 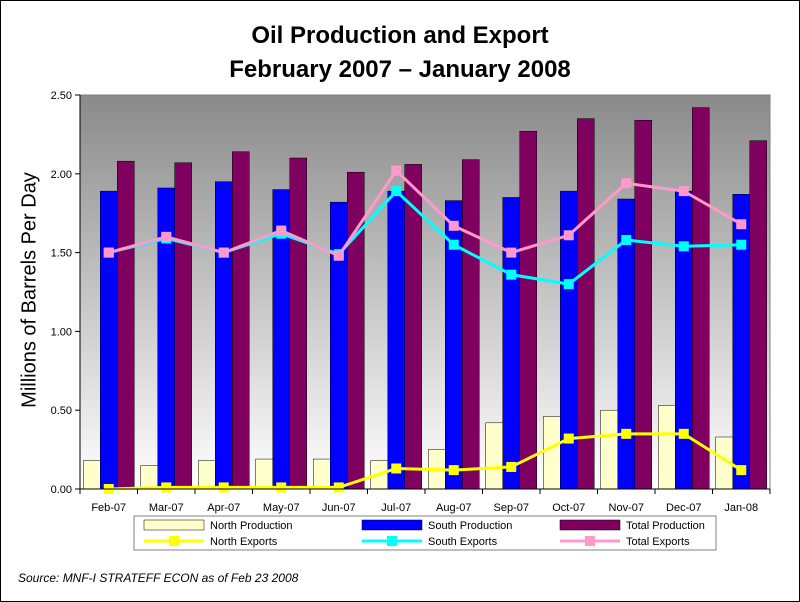 What do you see at coordinates (281, 508) in the screenshot?
I see `x-tick-label: May-07` at bounding box center [281, 508].